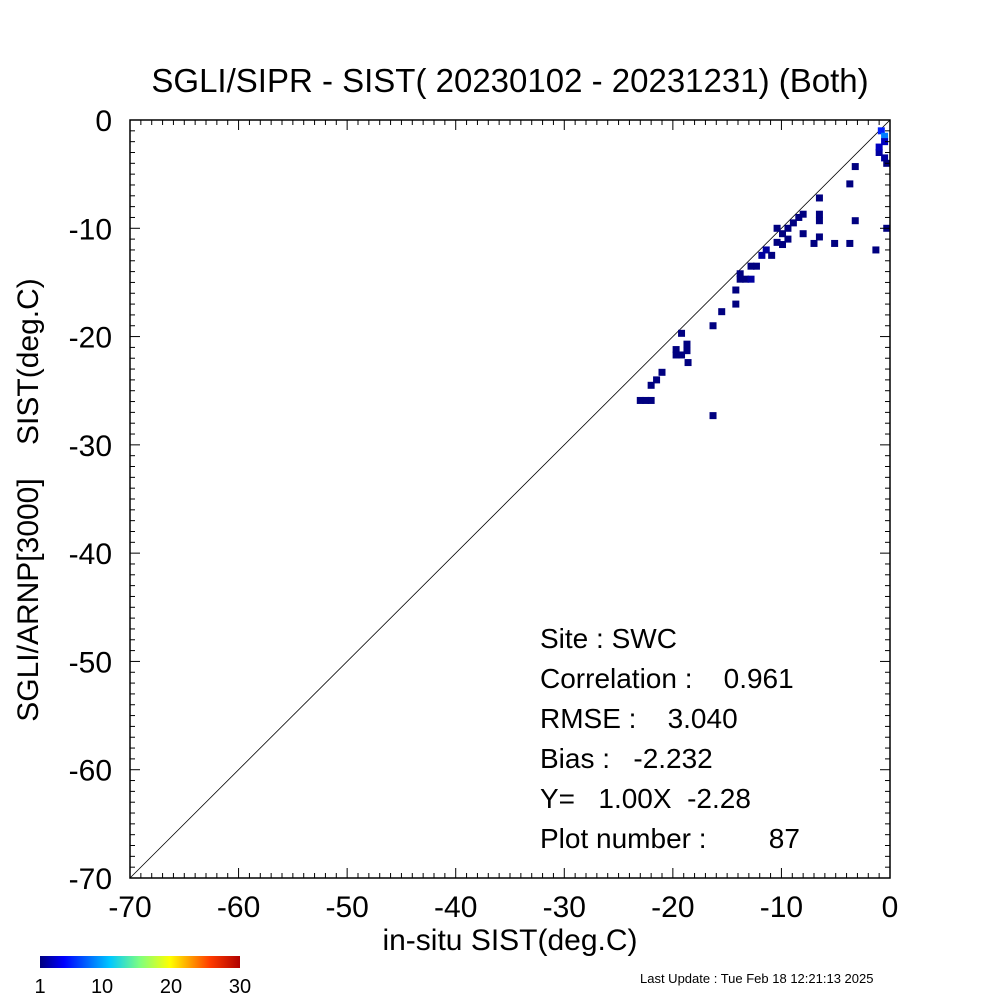 The width and height of the screenshot is (1000, 1000). Describe the element at coordinates (639, 718) in the screenshot. I see `stats-rmse: RMSE : 3.040` at that location.